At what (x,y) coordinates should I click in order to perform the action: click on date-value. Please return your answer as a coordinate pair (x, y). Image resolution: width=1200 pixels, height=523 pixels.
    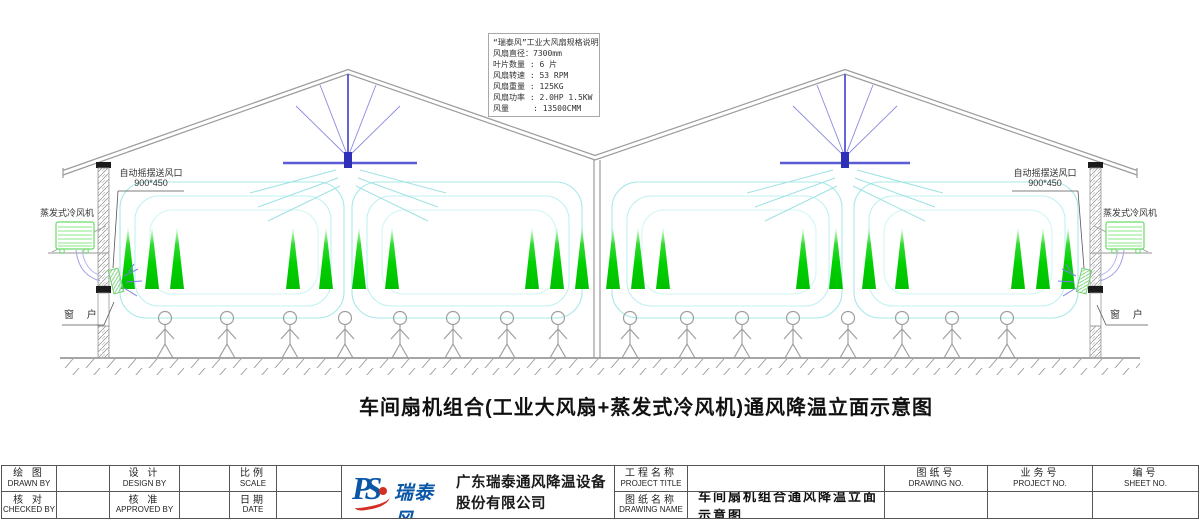
    Looking at the image, I should click on (309, 505).